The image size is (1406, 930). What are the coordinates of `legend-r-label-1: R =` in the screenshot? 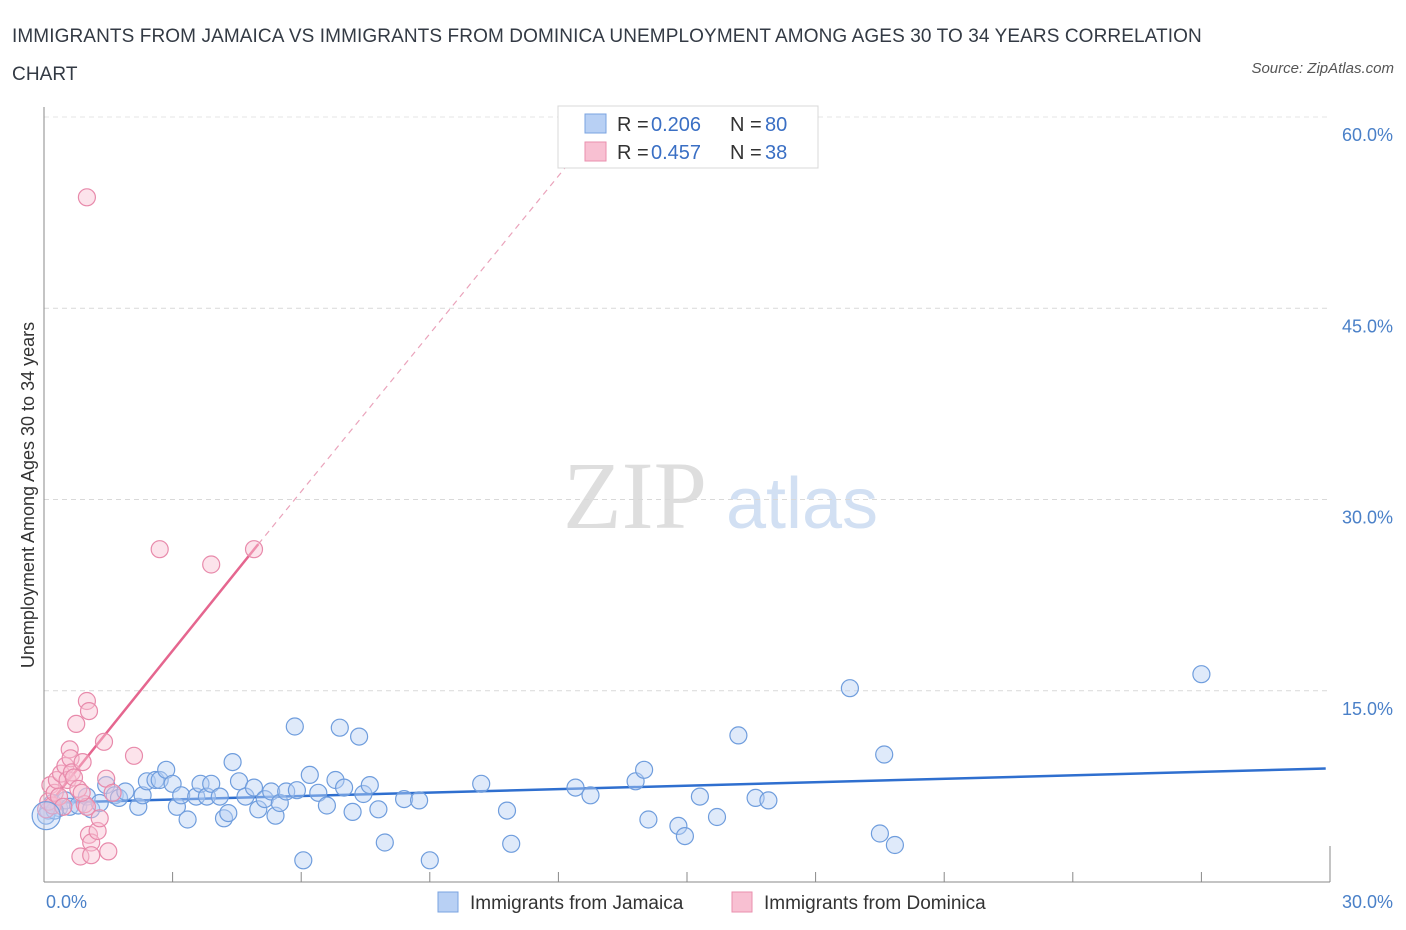 It's located at (633, 153).